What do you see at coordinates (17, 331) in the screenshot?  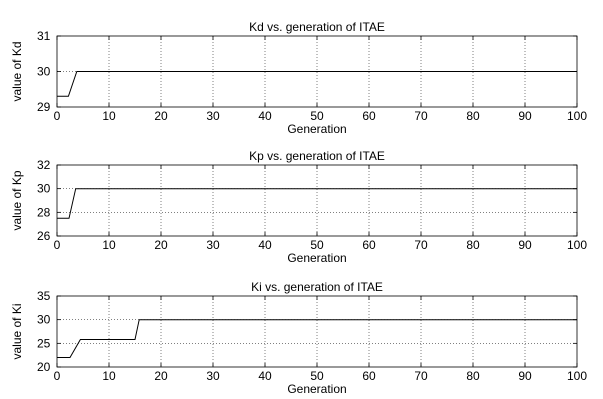 I see `y-axis-label: value of Ki` at bounding box center [17, 331].